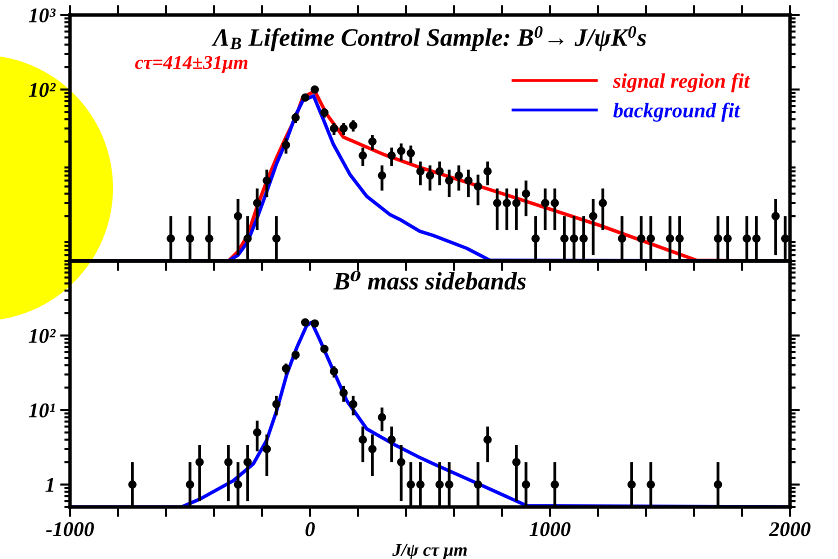 Image resolution: width=838 pixels, height=559 pixels. I want to click on chart-title: Λ$_{B}$ Lifetime Control Sample: B$^{0}$→ J/ψK$^{0}$s, so click(429, 39).